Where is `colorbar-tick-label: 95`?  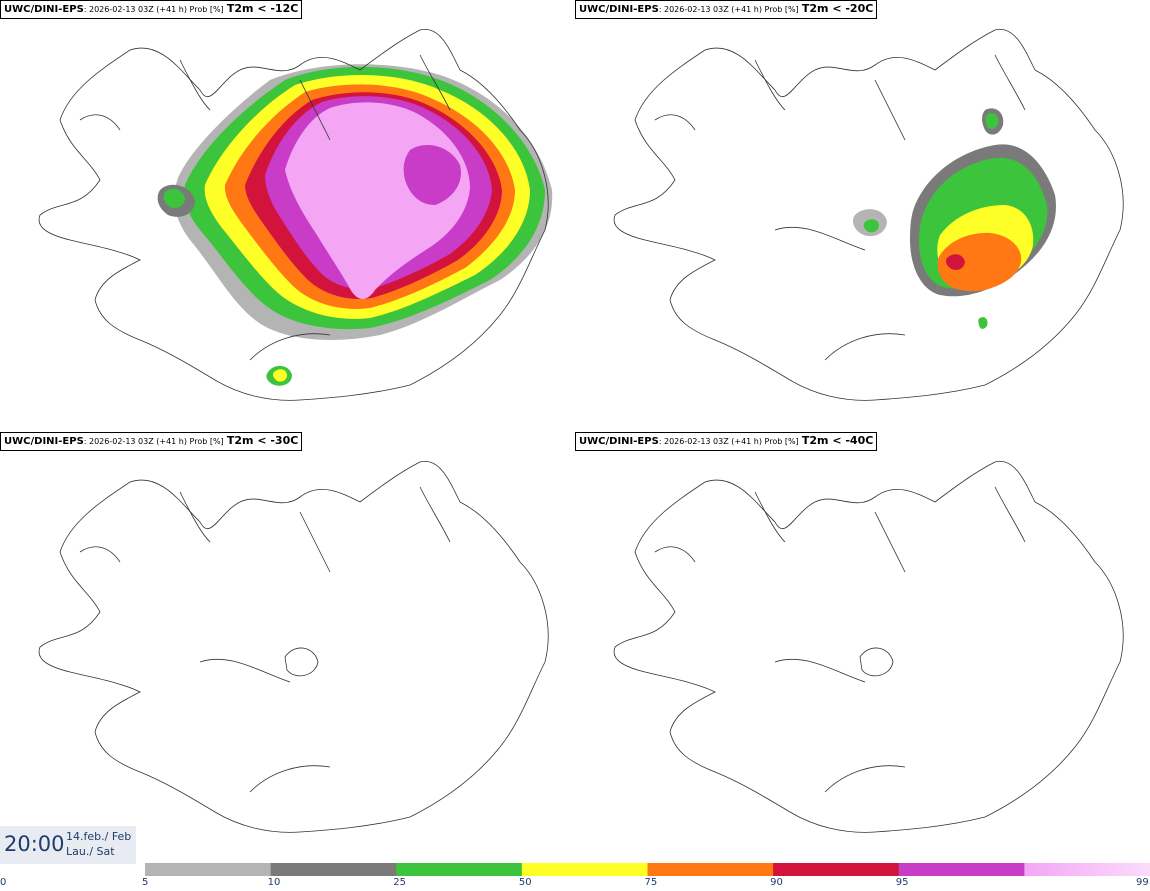
colorbar-tick-label: 95 is located at coordinates (902, 882).